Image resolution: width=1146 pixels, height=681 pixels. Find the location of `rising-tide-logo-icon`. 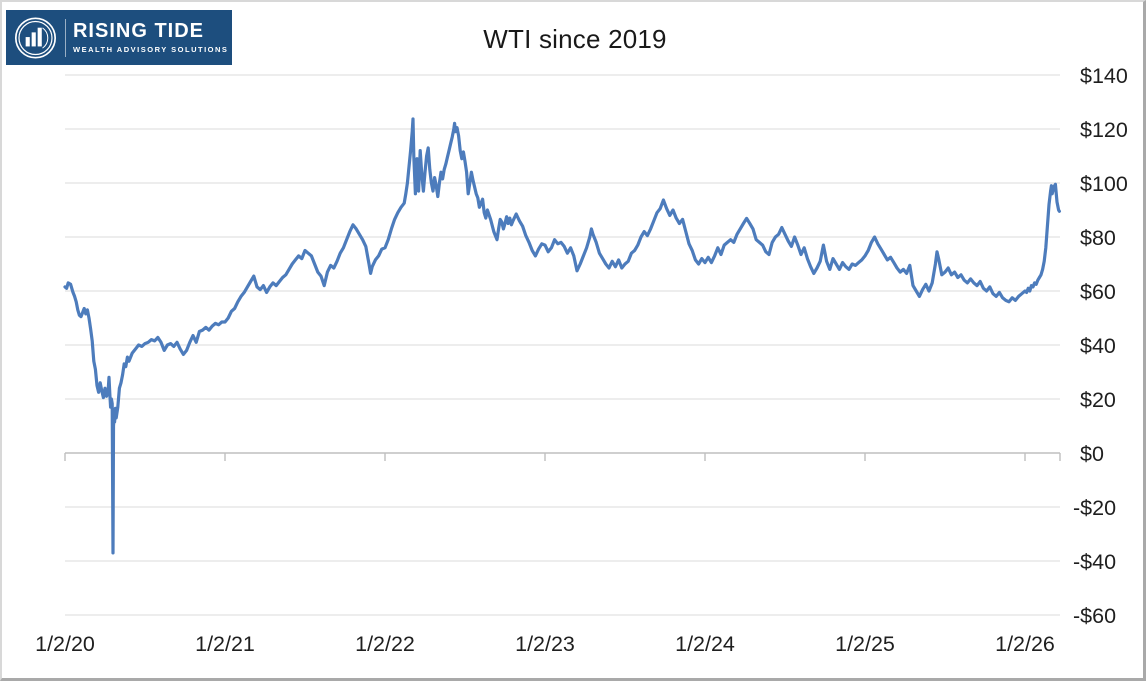

rising-tide-logo-icon is located at coordinates (35, 37).